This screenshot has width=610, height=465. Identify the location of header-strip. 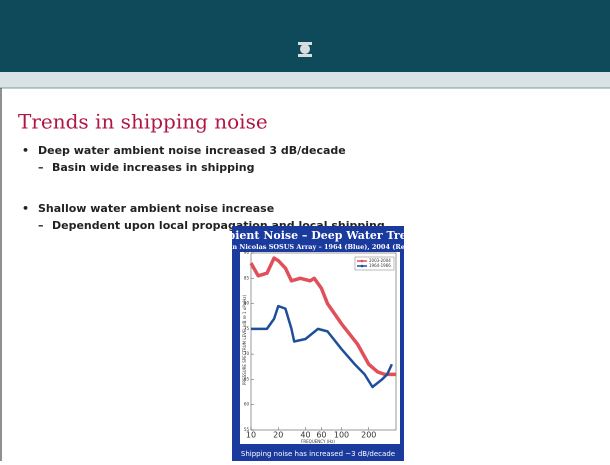
(305, 80).